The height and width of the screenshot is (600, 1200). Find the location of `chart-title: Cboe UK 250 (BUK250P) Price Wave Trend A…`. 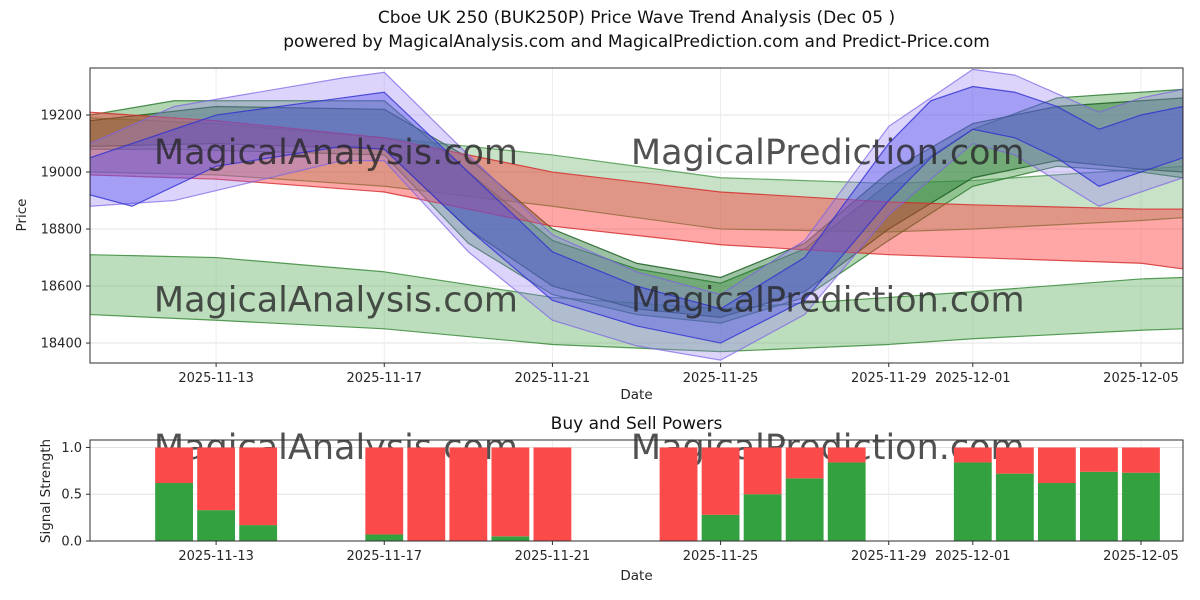

chart-title: Cboe UK 250 (BUK250P) Price Wave Trend A… is located at coordinates (636, 18).